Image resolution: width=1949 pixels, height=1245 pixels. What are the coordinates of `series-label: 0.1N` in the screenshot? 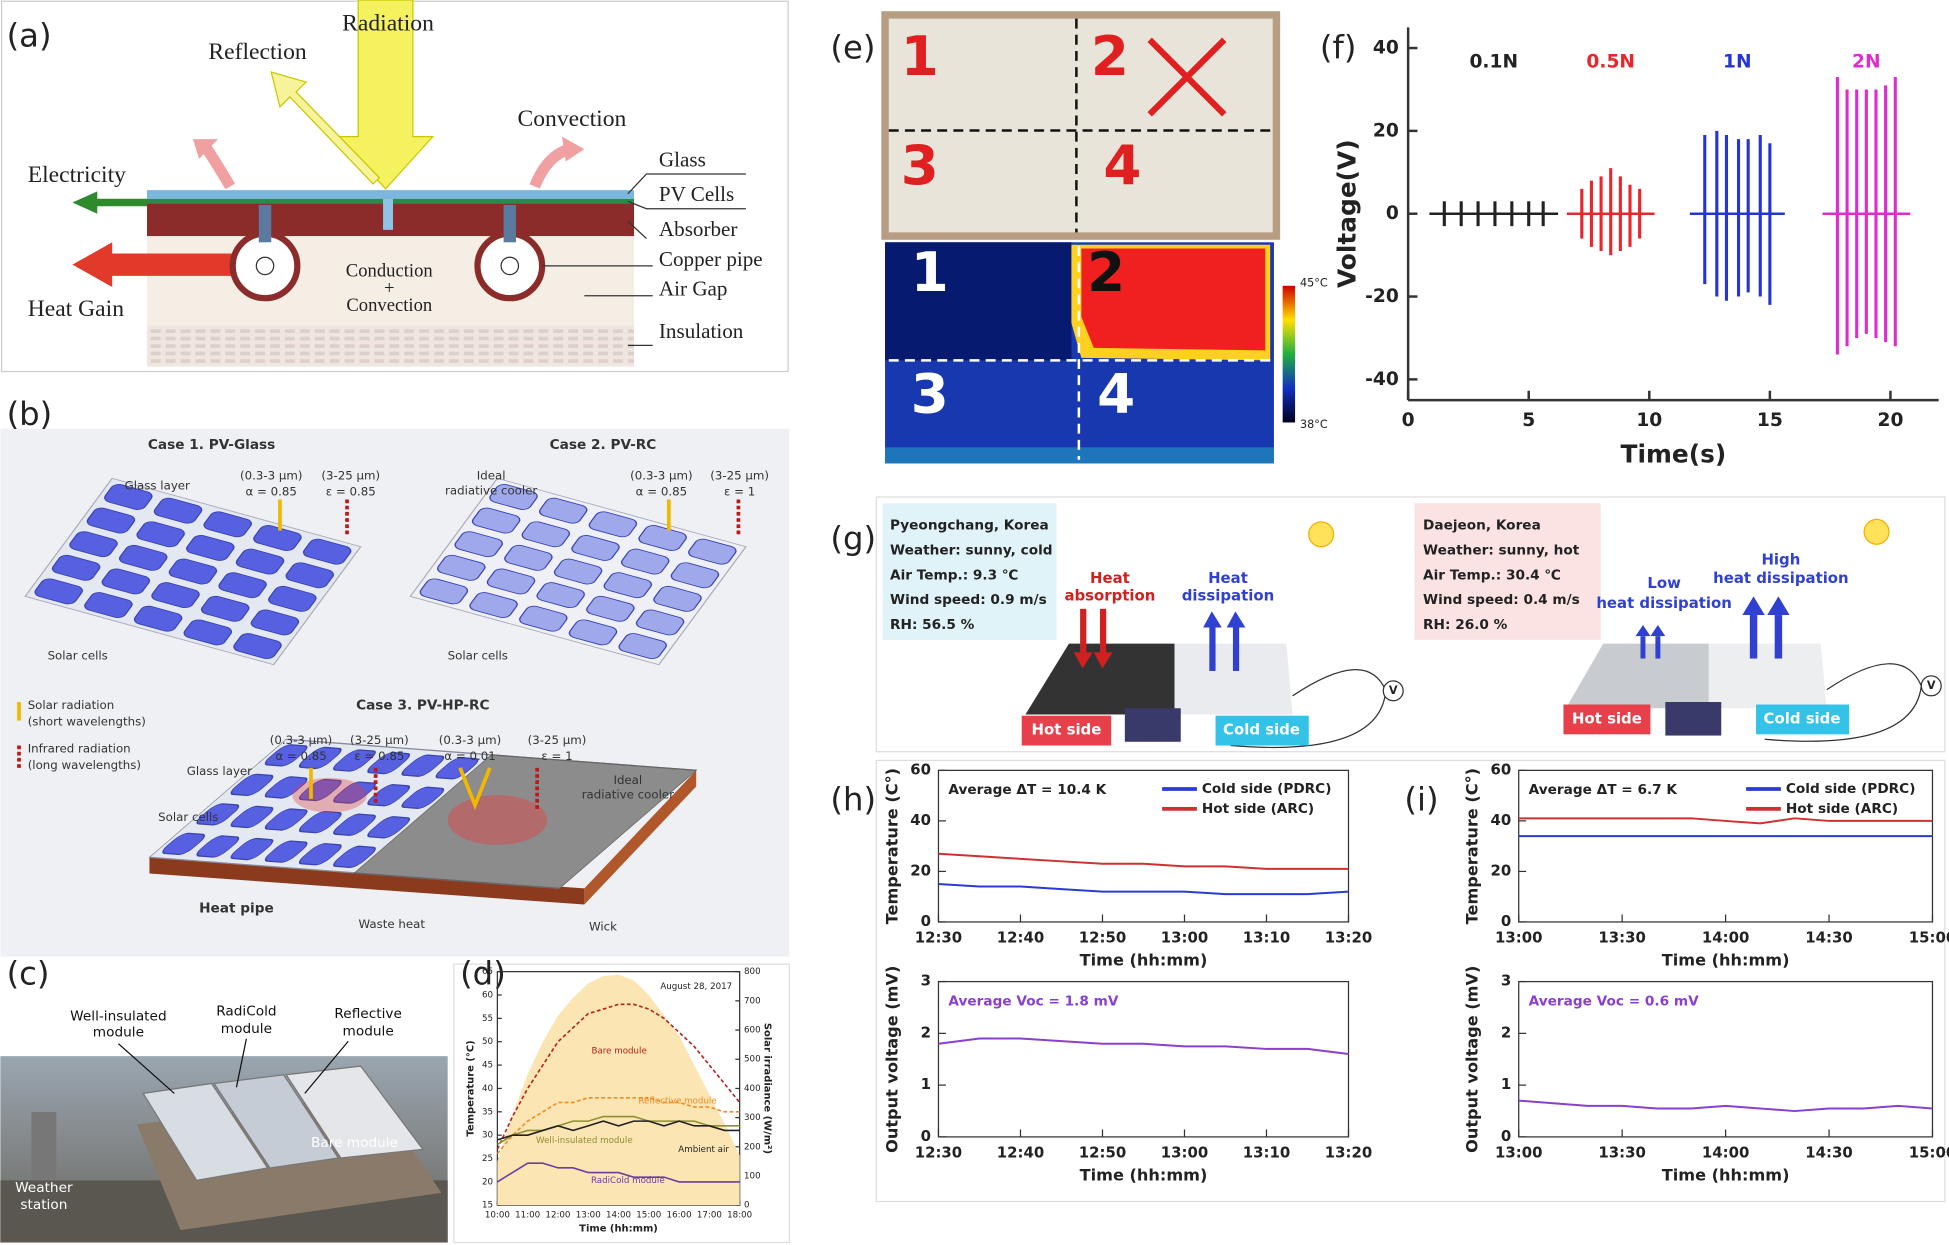 It's located at (1493, 62).